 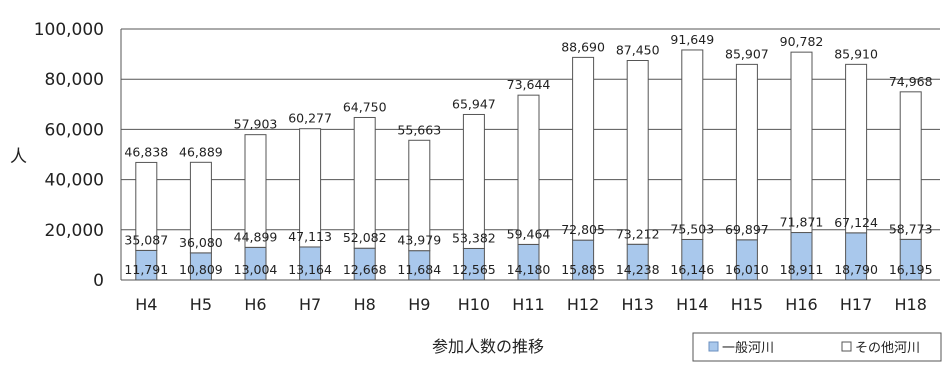 I want to click on data-label-total: 85,910, so click(x=856, y=53).